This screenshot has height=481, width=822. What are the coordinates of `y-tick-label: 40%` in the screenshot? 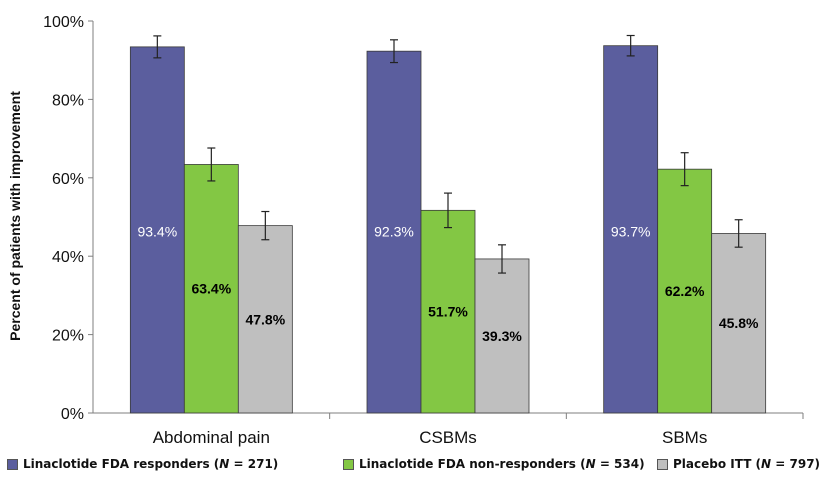 It's located at (68, 257).